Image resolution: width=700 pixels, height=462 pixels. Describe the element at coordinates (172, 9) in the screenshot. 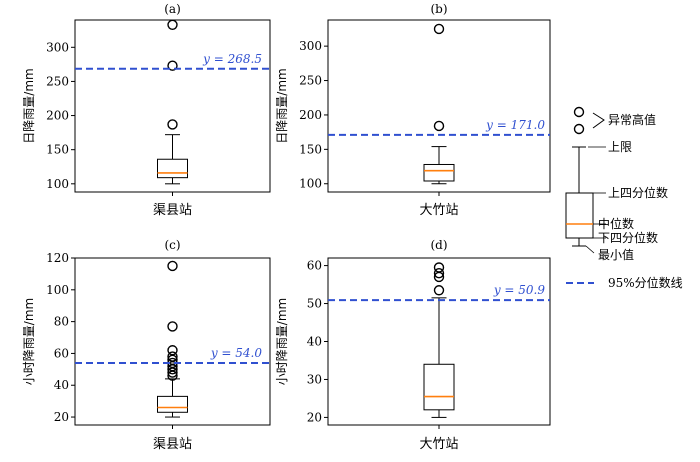

I see `panel-title: (a)` at that location.